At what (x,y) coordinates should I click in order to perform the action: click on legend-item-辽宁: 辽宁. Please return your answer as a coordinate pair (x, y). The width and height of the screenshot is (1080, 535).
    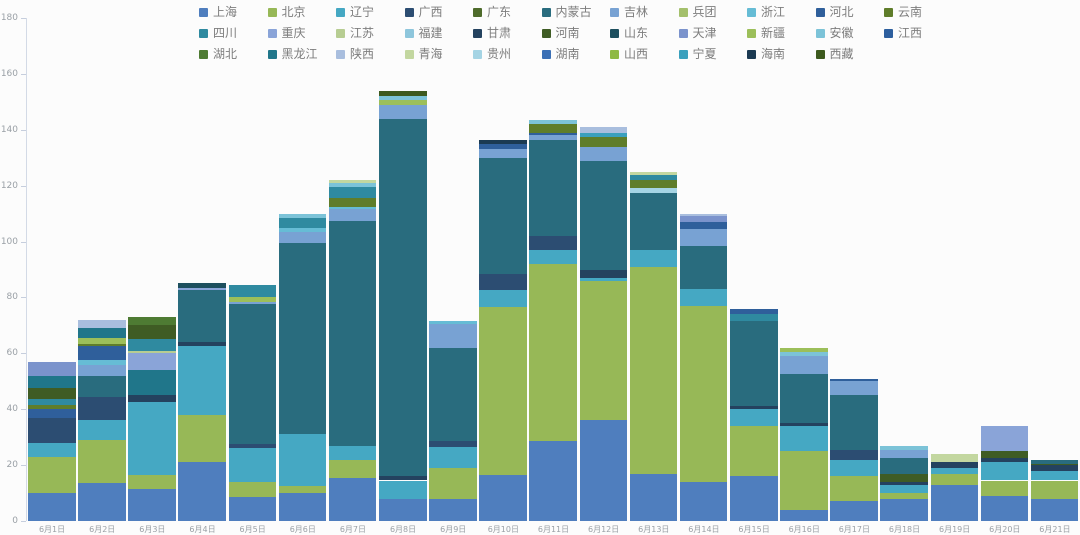
    Looking at the image, I should click on (355, 12).